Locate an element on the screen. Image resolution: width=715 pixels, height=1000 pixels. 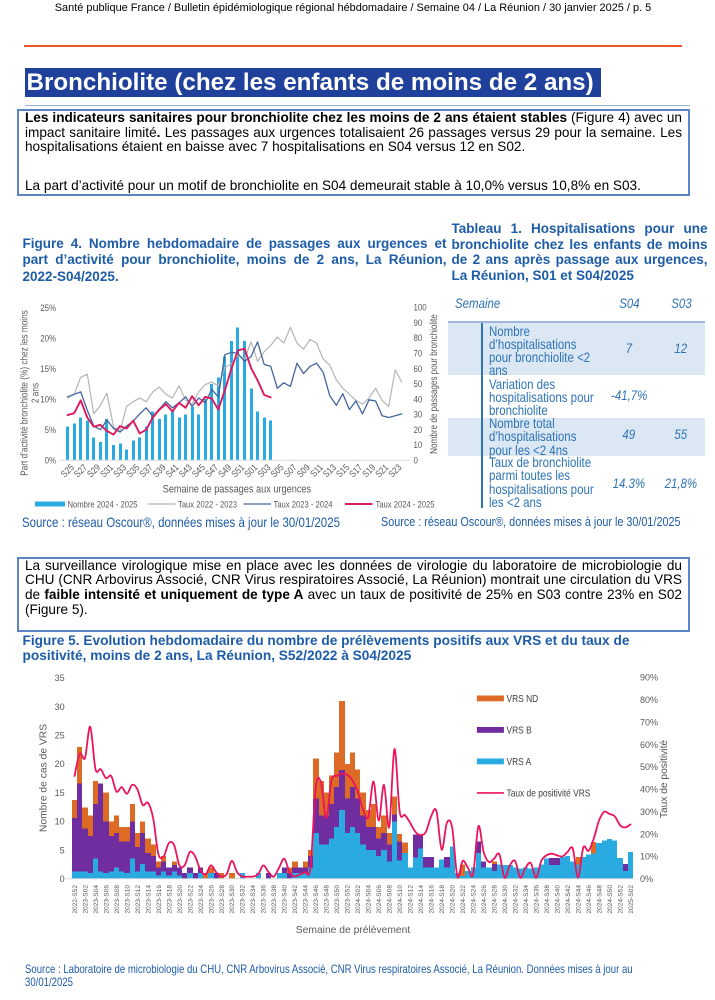
svg-text: 2024-S52 is located at coordinates (620, 899).